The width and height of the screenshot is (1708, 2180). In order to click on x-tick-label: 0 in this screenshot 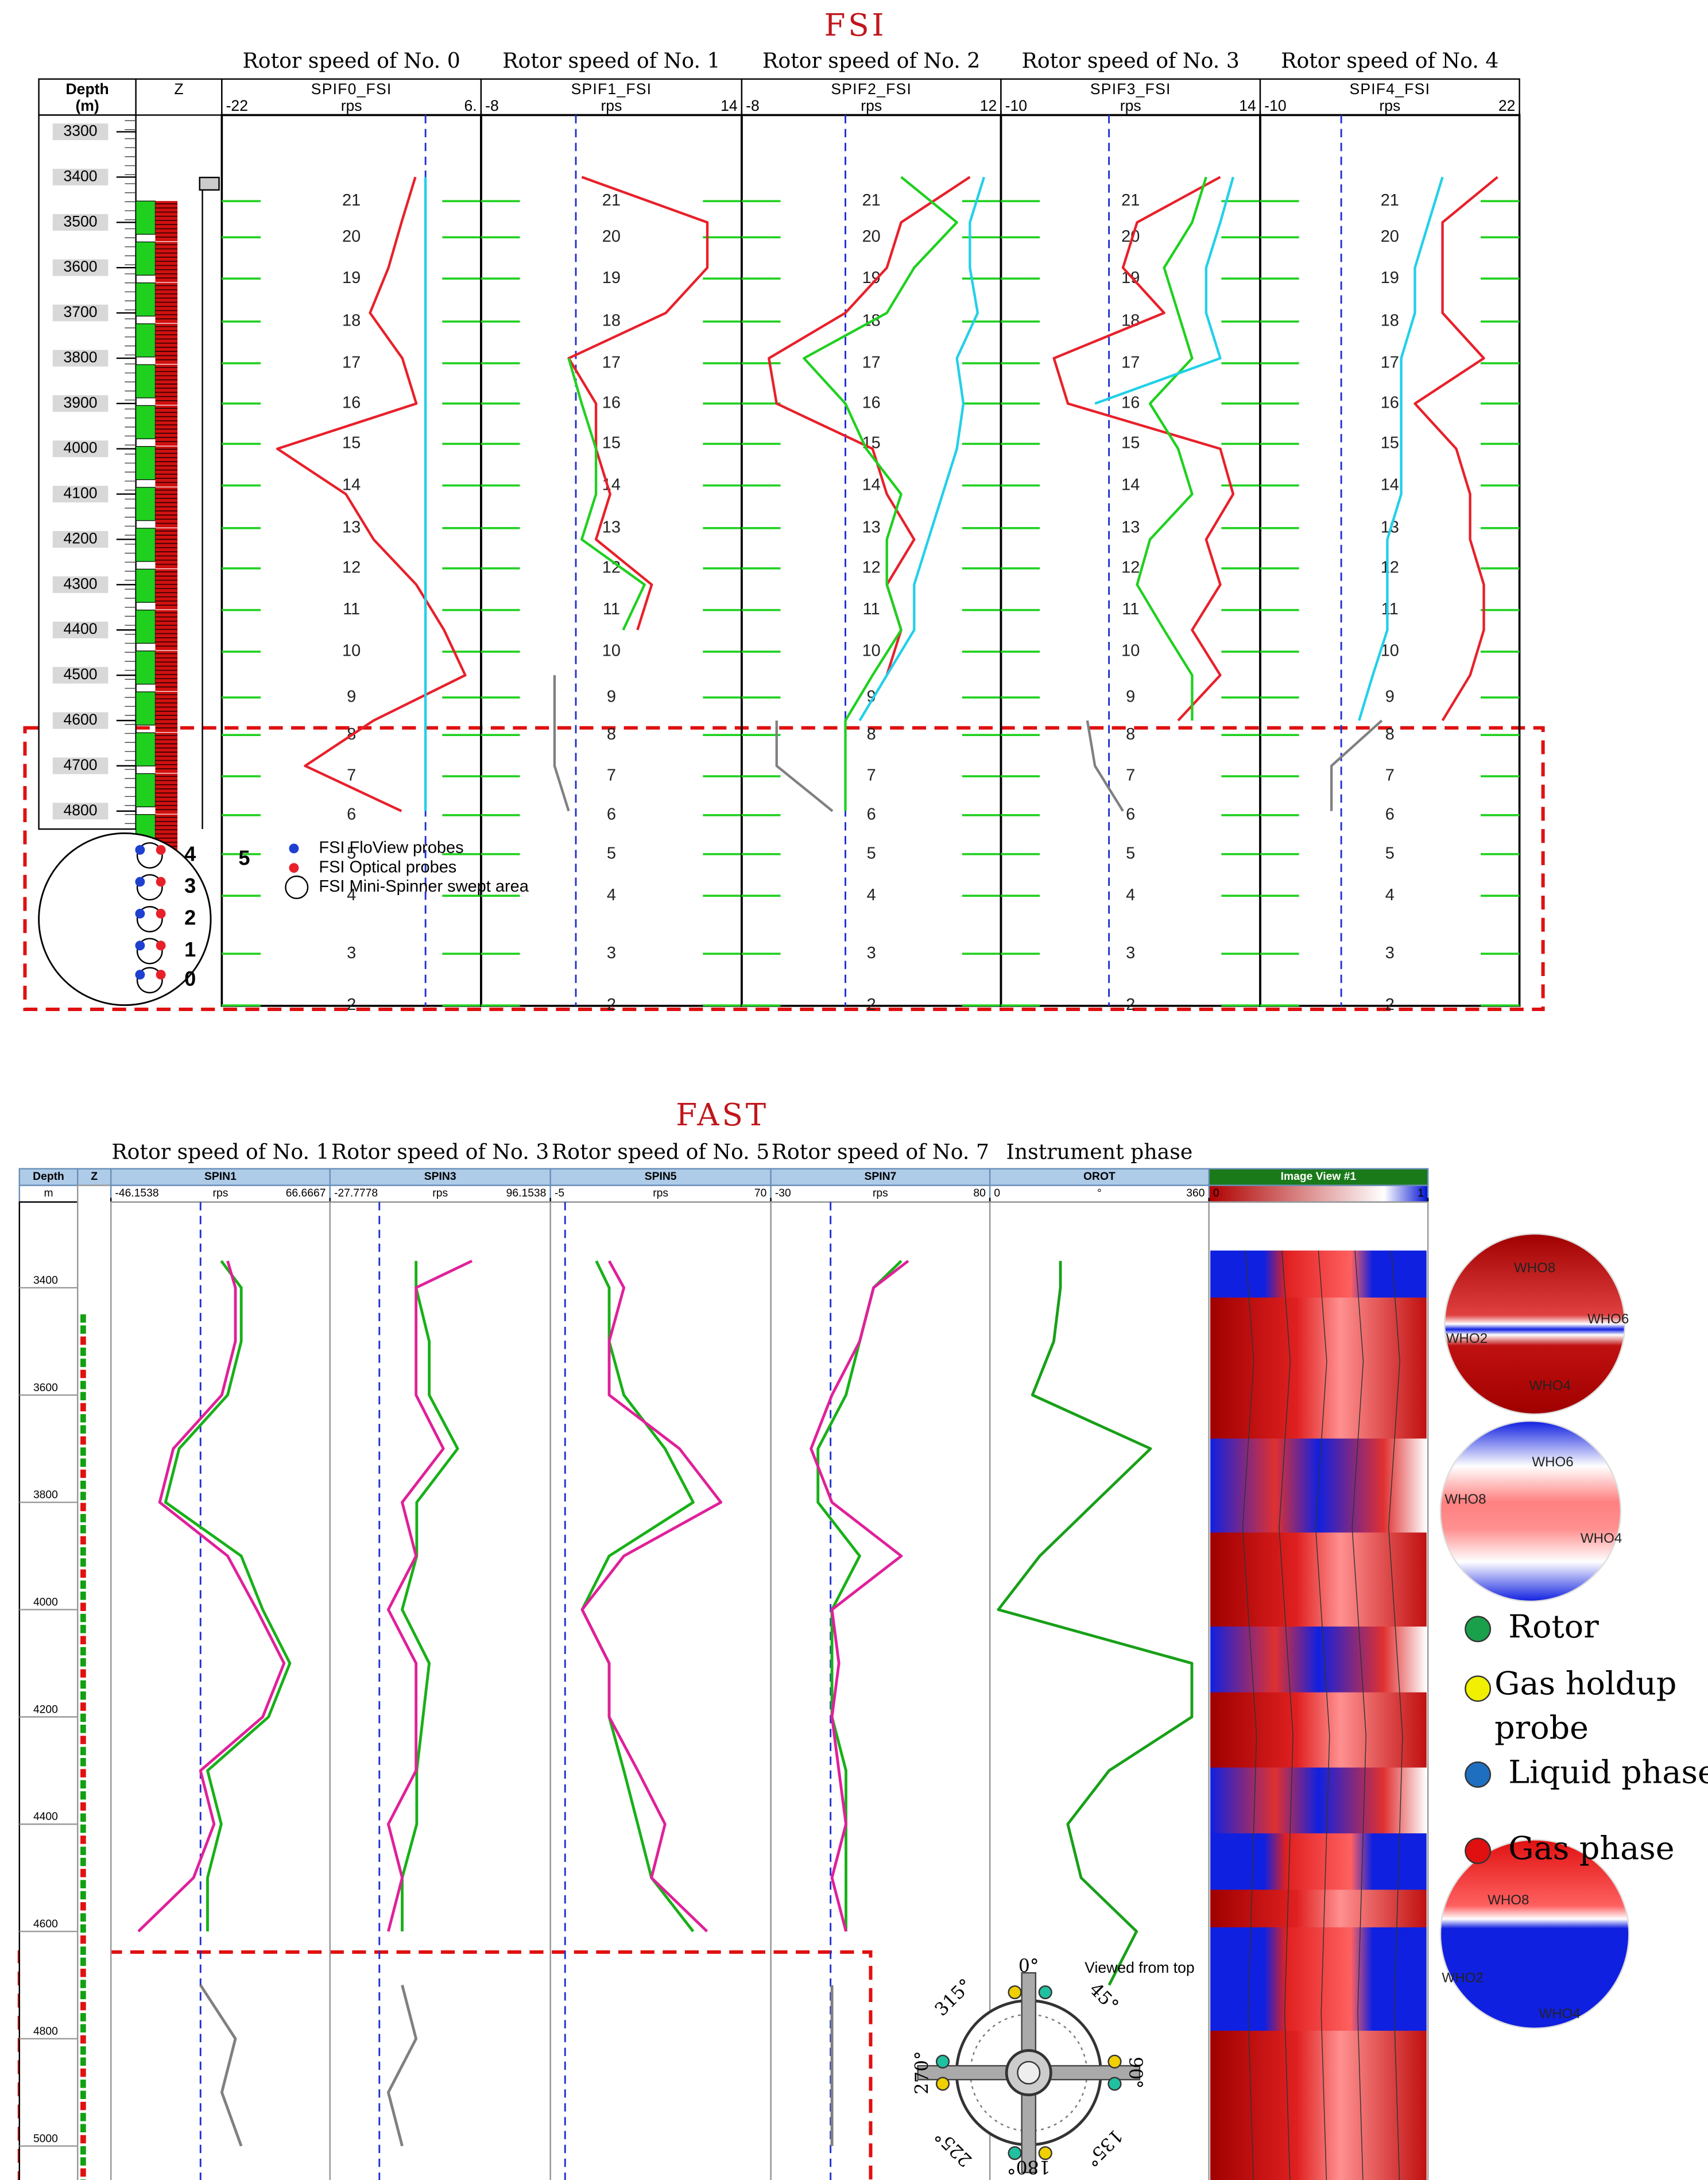, I will do `click(997, 1193)`.